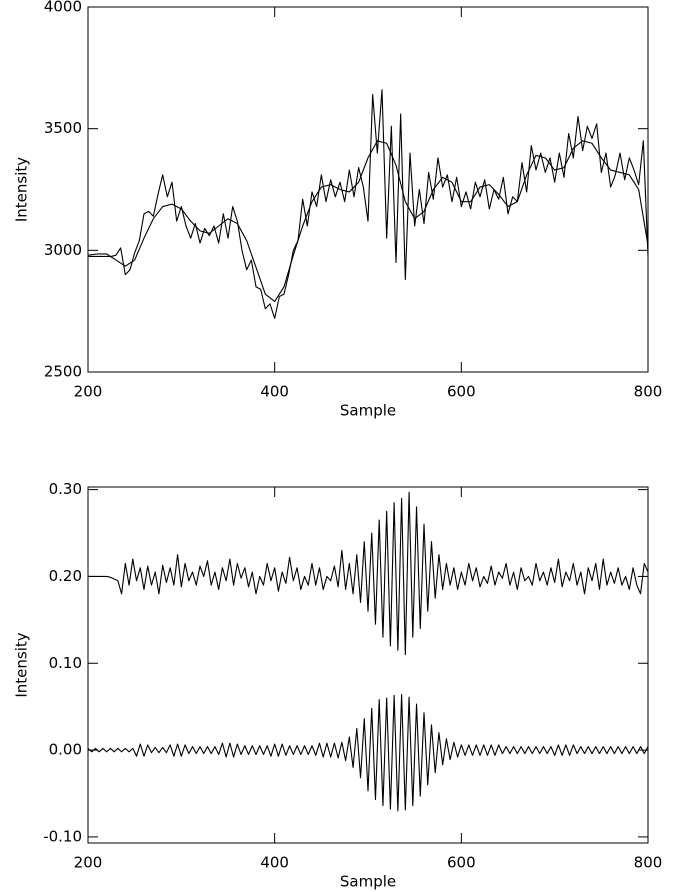 The height and width of the screenshot is (892, 680). Describe the element at coordinates (65, 750) in the screenshot. I see `y-tick-label: 0.00` at that location.